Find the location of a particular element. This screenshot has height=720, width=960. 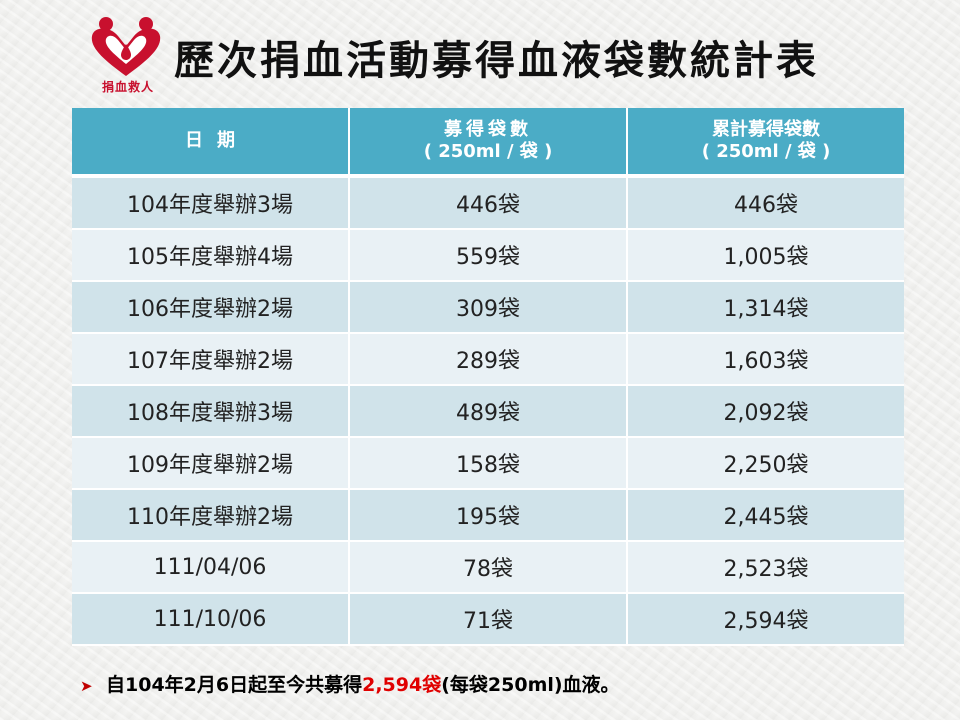

header-bags-unit: ( 250ml / 袋 ) is located at coordinates (488, 151).